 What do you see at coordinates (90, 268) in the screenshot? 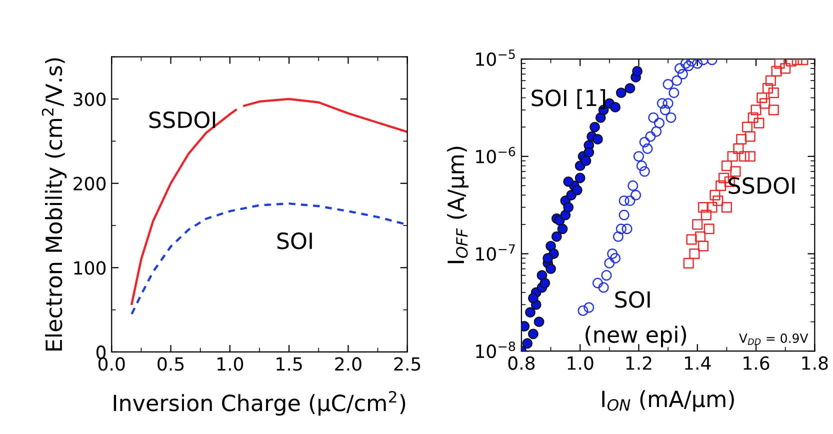
I see `y-tick-label: 100` at bounding box center [90, 268].